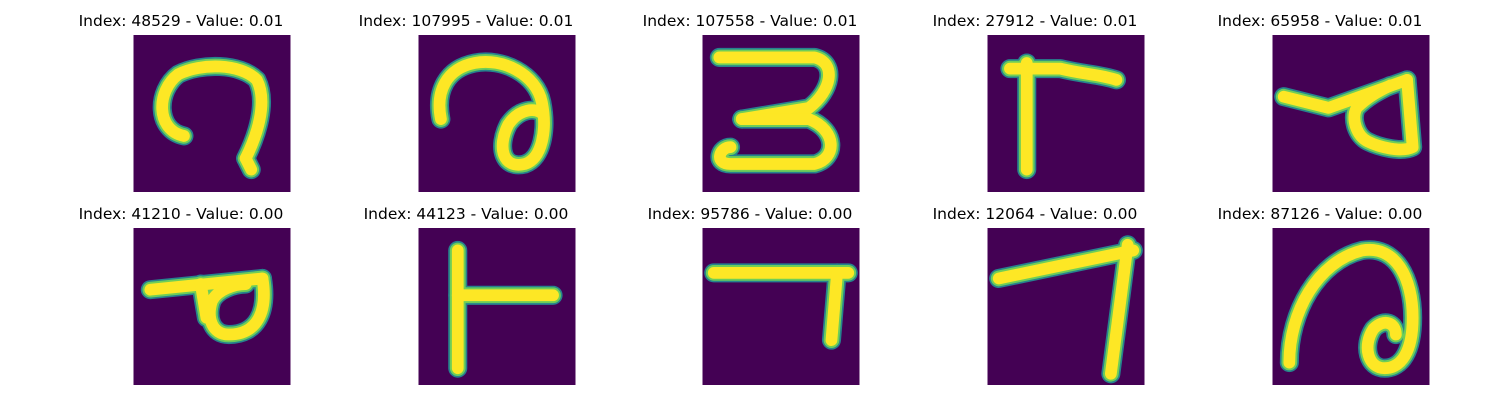 The image size is (1500, 400). Describe the element at coordinates (181, 21) in the screenshot. I see `panel-title: Index: 48529 - Value: 0.01` at that location.